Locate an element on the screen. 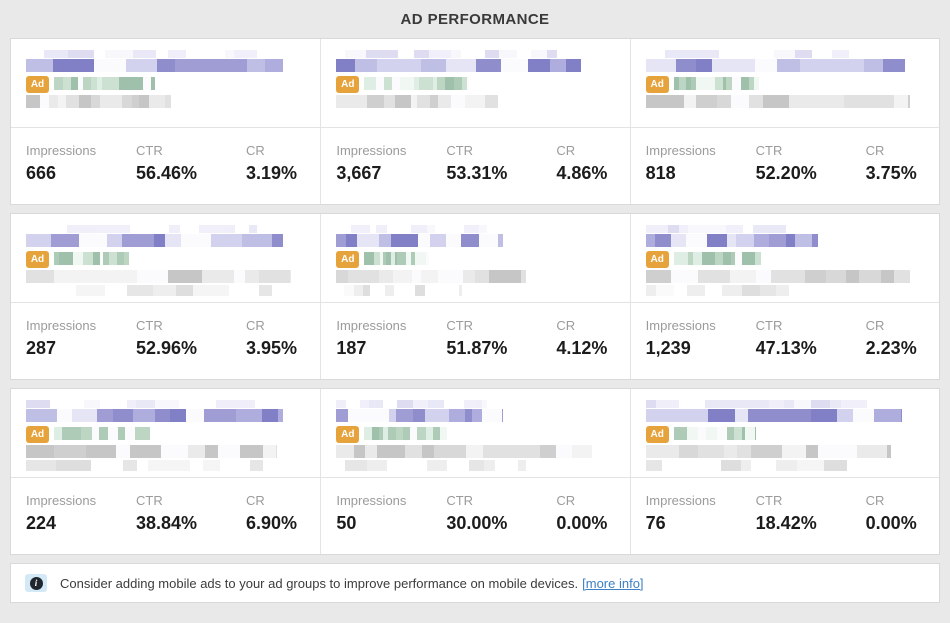  cr-label: CR is located at coordinates (875, 500).